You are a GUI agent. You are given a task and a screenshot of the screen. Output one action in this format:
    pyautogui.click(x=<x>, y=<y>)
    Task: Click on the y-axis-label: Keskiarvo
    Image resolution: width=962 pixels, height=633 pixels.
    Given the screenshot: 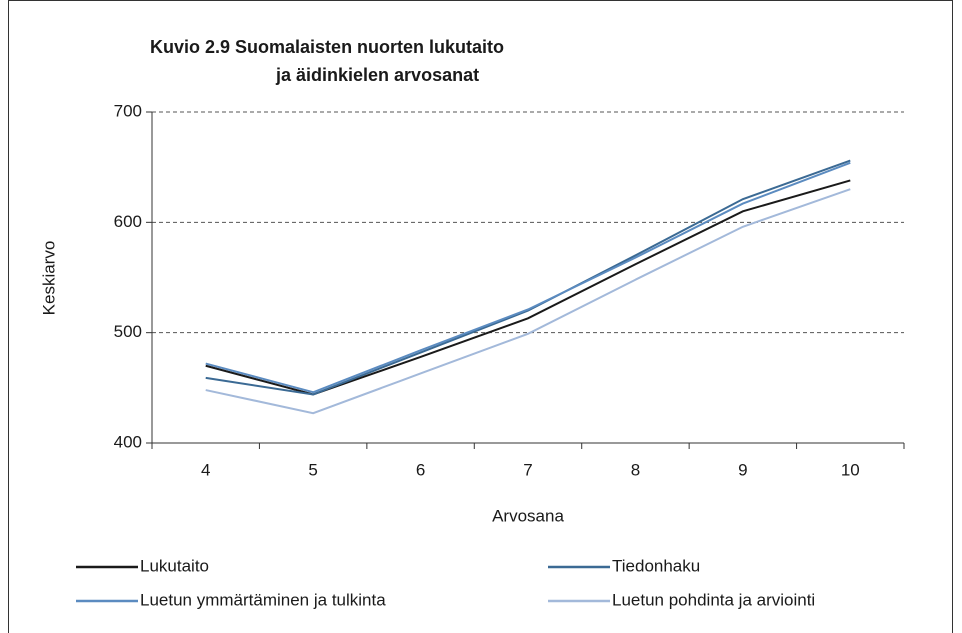 What is the action you would take?
    pyautogui.click(x=48, y=278)
    